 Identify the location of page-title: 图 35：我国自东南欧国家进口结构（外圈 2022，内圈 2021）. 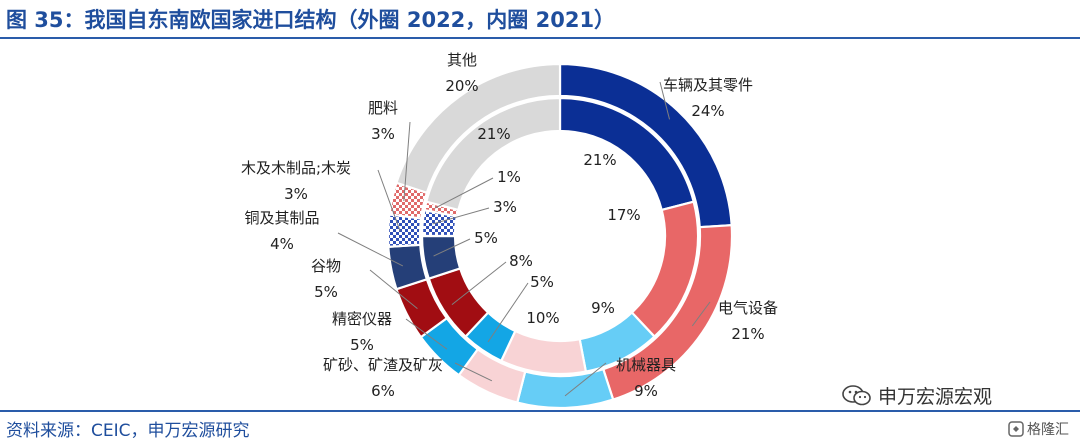
(311, 20).